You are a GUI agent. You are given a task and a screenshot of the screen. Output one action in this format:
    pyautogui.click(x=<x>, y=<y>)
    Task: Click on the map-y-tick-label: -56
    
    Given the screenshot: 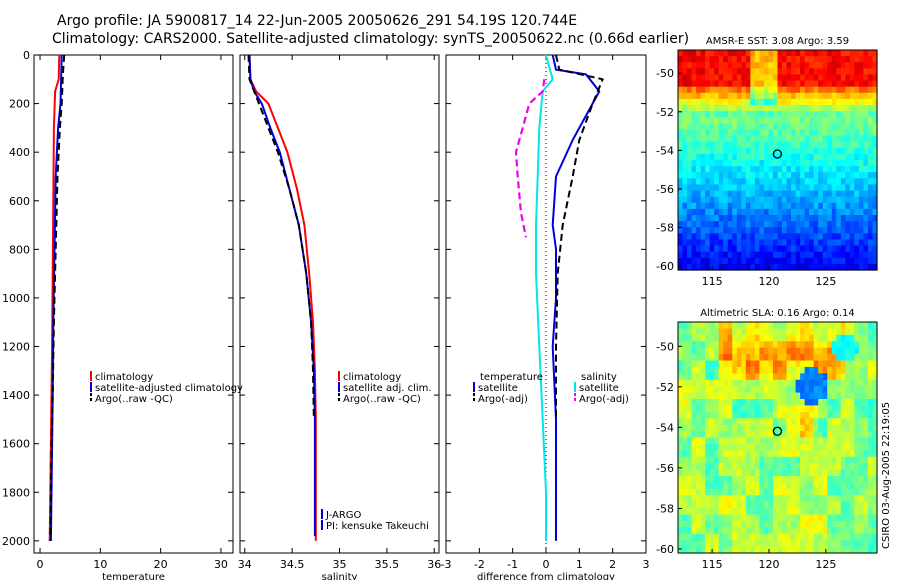 What is the action you would take?
    pyautogui.click(x=665, y=468)
    